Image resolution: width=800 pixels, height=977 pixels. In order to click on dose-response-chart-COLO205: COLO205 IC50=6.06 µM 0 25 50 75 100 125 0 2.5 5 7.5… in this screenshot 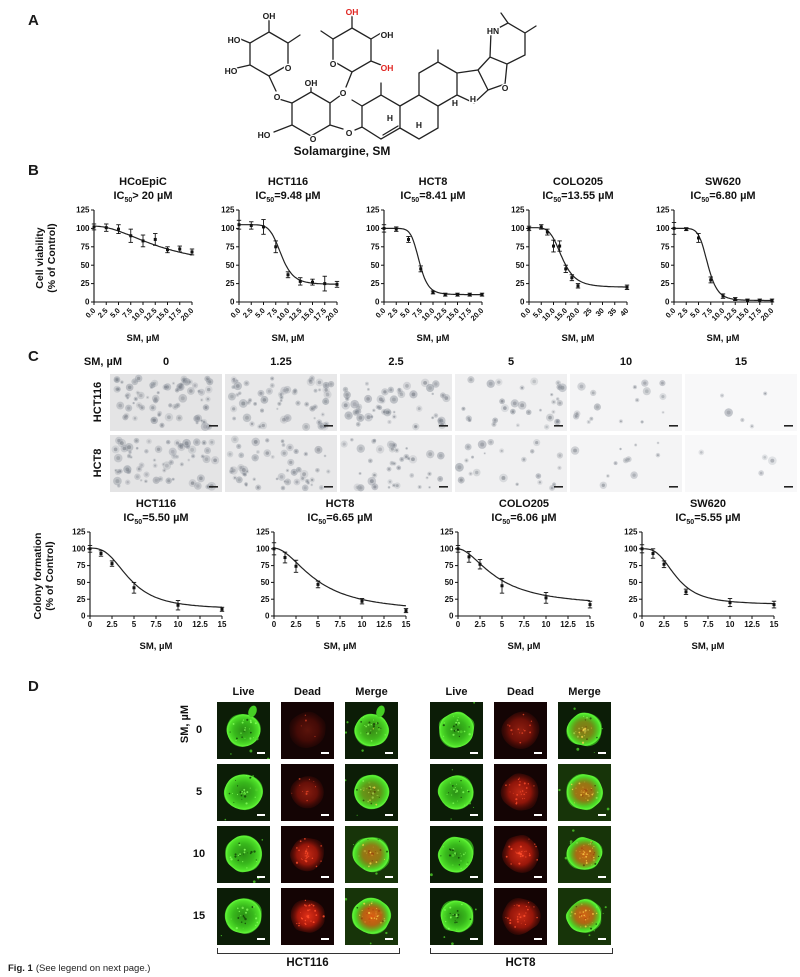, I will do `click(512, 575)`.